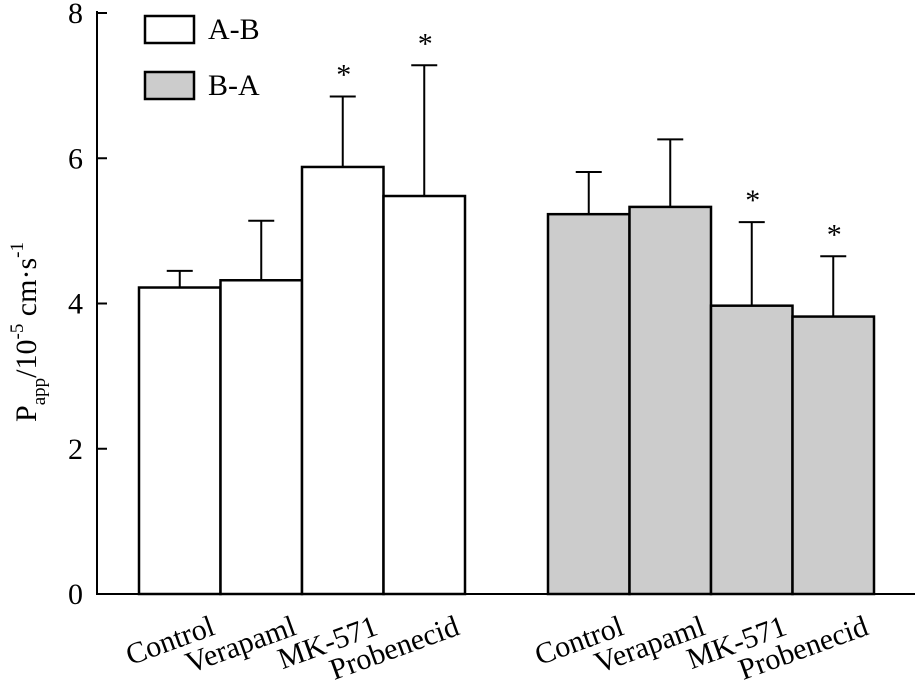 The height and width of the screenshot is (688, 923). What do you see at coordinates (75, 15) in the screenshot?
I see `y-tick-label: 8` at bounding box center [75, 15].